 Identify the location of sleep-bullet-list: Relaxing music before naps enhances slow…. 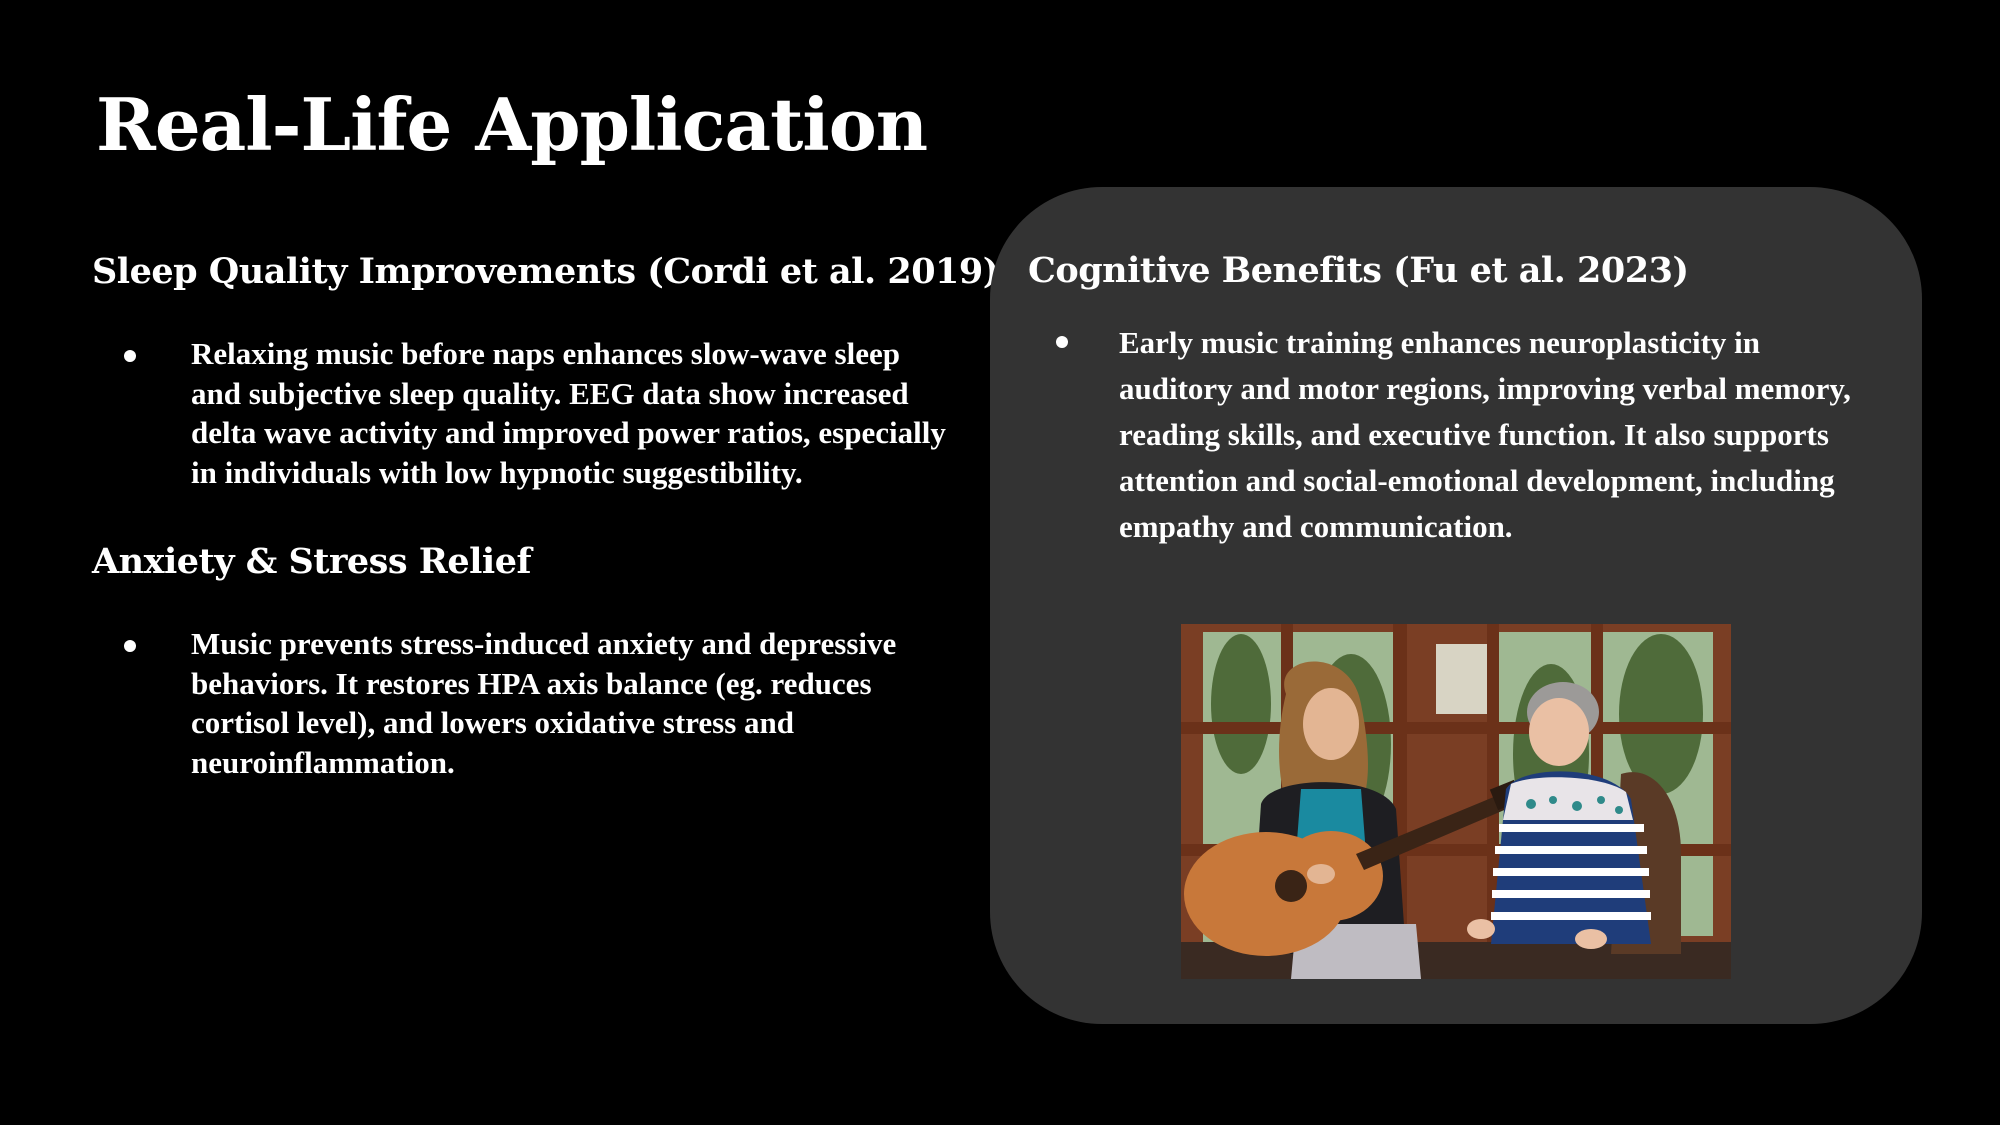
(522, 413).